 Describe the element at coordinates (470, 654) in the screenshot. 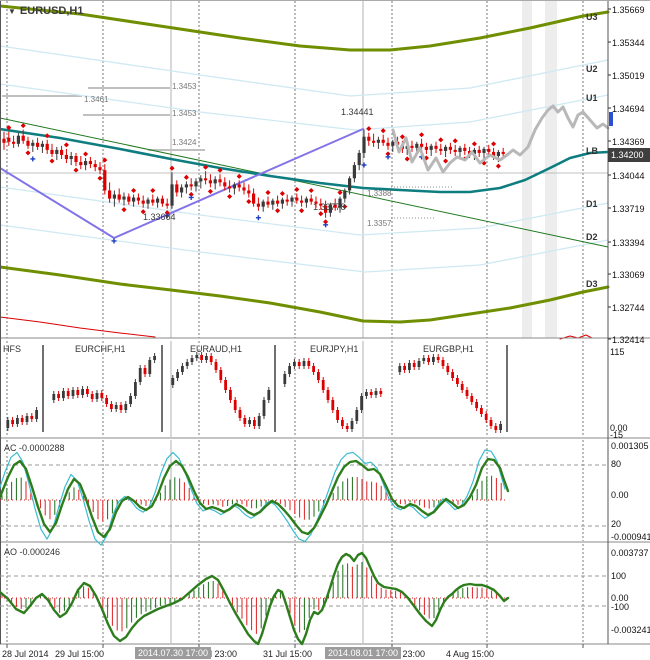

I see `time-axis-label: 4 Aug 15:00` at that location.